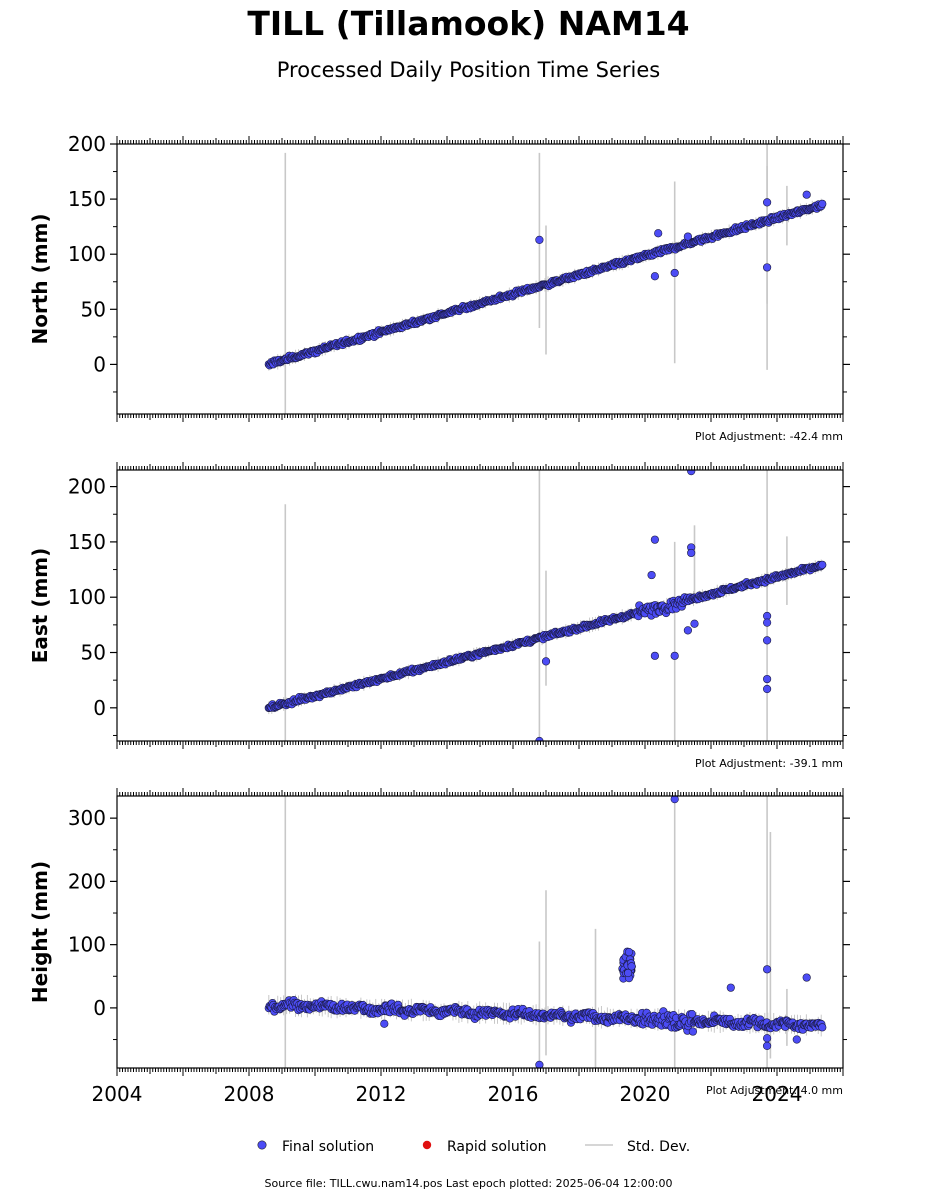 The width and height of the screenshot is (937, 1200). I want to click on chart-title: TILL (Tillamook) NAM14, so click(468, 23).